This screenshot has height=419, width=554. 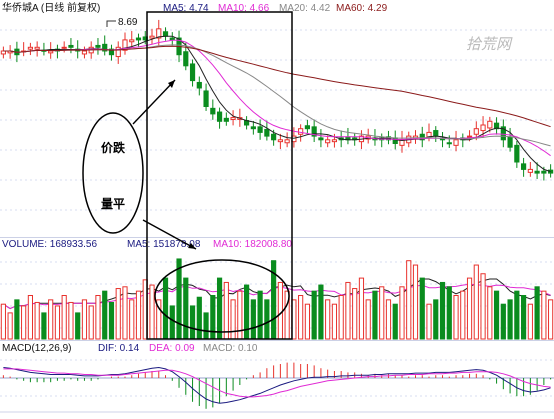 I want to click on macd-dea-line, so click(x=277, y=383).